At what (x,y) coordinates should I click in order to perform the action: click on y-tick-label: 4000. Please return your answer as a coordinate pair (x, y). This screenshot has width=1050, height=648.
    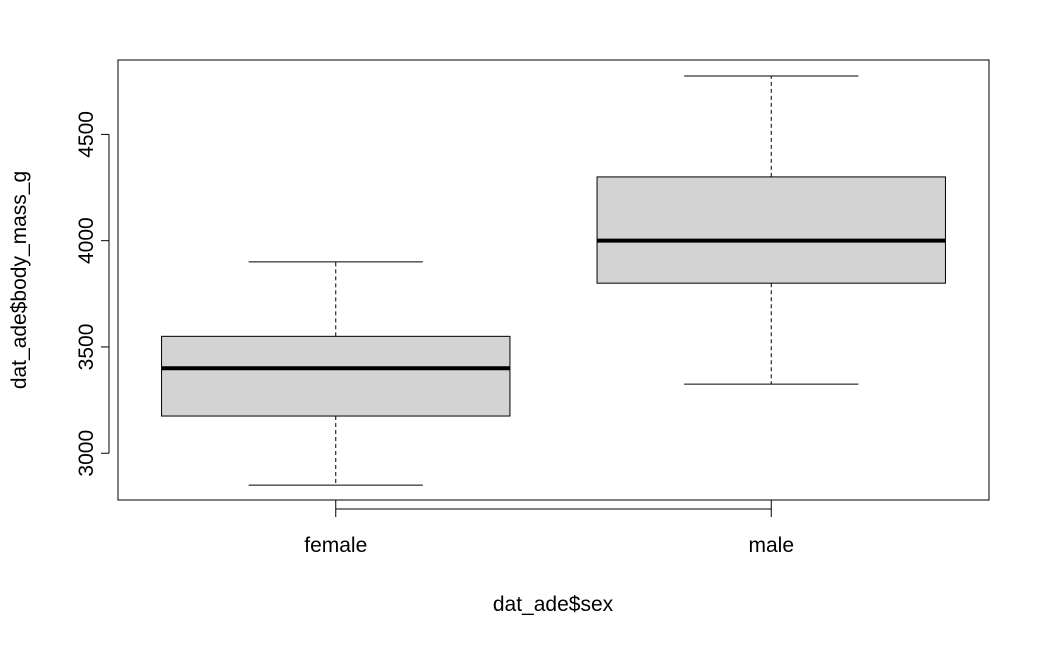
    Looking at the image, I should click on (86, 240).